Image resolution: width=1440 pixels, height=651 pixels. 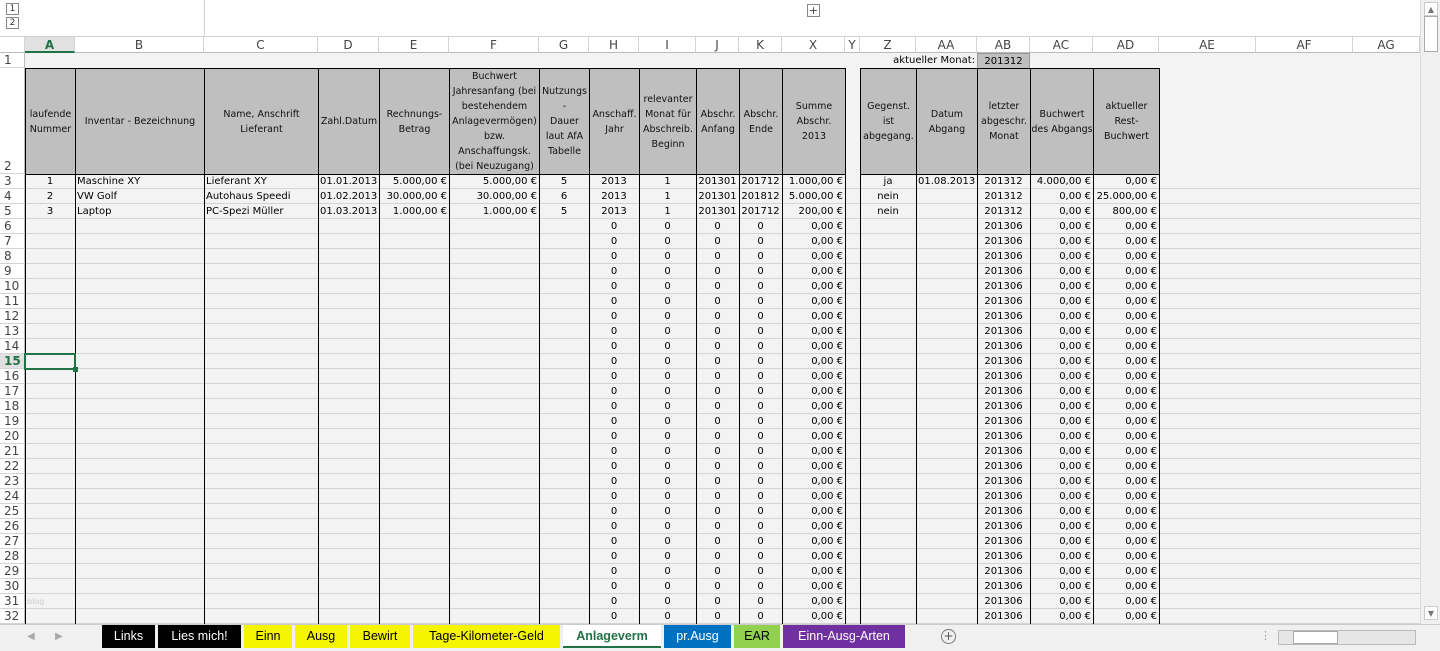 I want to click on cell-i4: 1, so click(x=667, y=196).